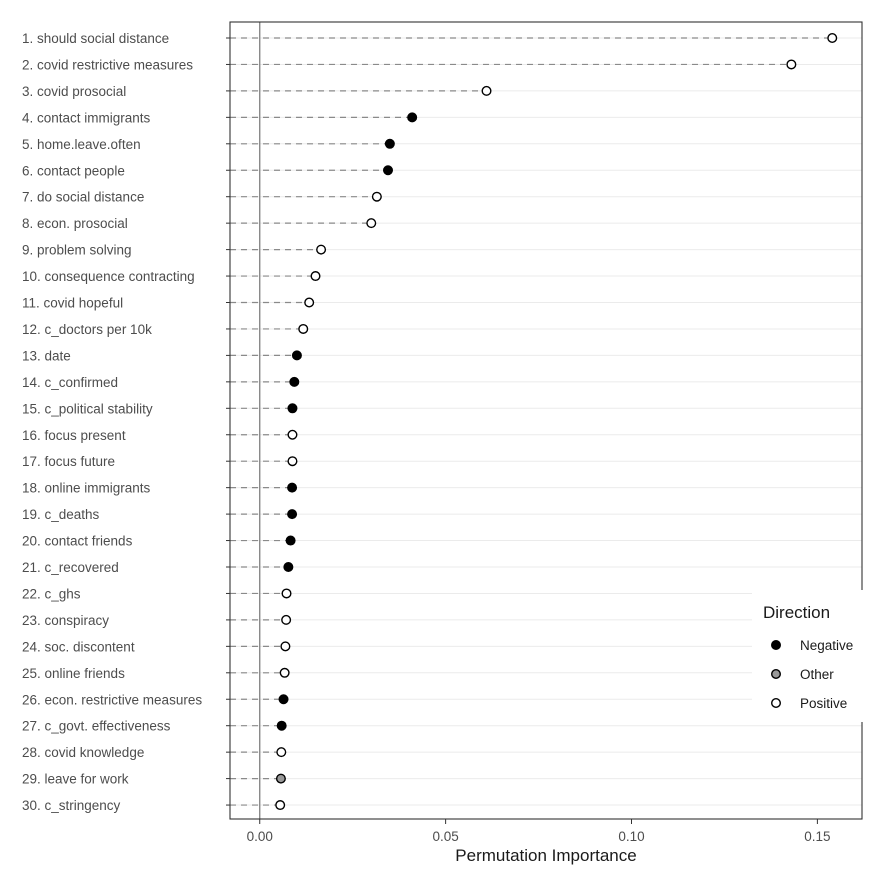 This screenshot has width=884, height=888. Describe the element at coordinates (73, 170) in the screenshot. I see `y-tick-label: 6. contact people` at that location.